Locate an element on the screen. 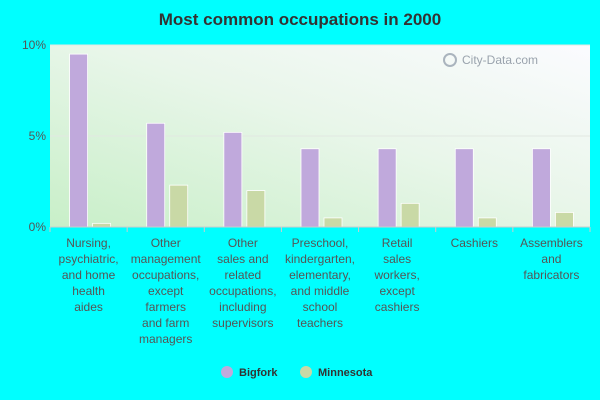  category-label-line: workers, is located at coordinates (396, 275).